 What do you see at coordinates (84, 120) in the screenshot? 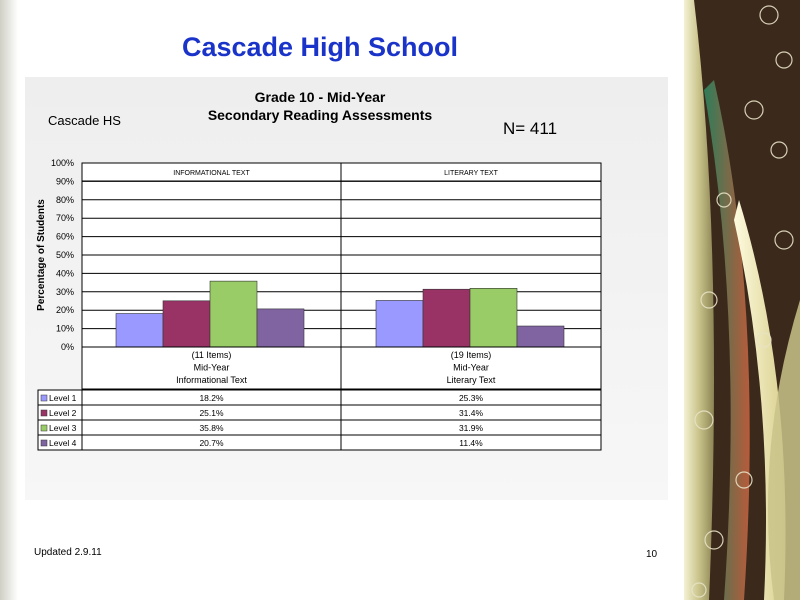
I see `school-label: Cascade HS` at bounding box center [84, 120].